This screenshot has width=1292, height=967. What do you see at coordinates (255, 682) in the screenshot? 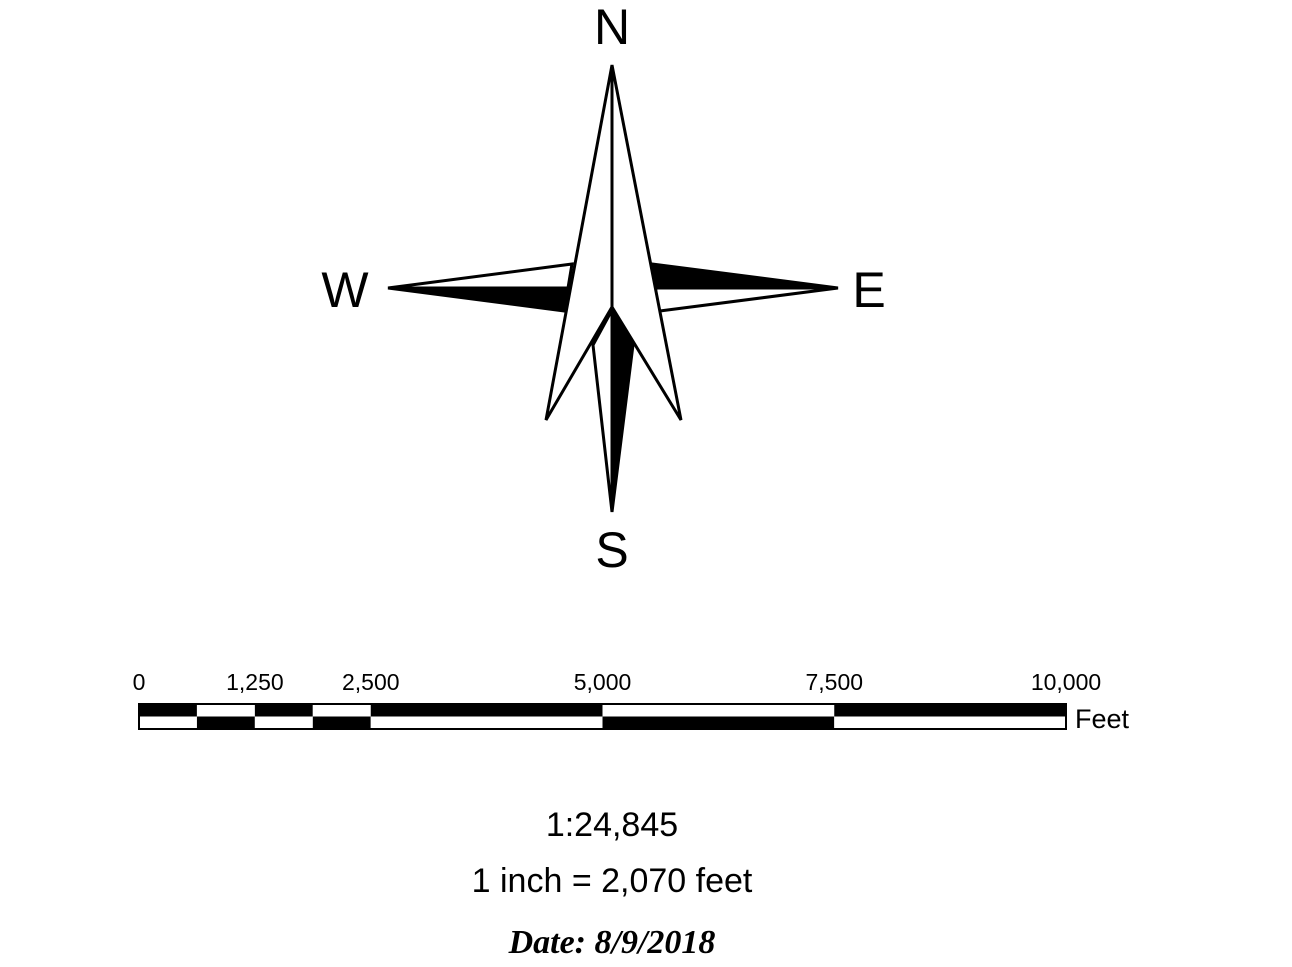
I see `scale-bar-tick-label: 1,250` at bounding box center [255, 682].